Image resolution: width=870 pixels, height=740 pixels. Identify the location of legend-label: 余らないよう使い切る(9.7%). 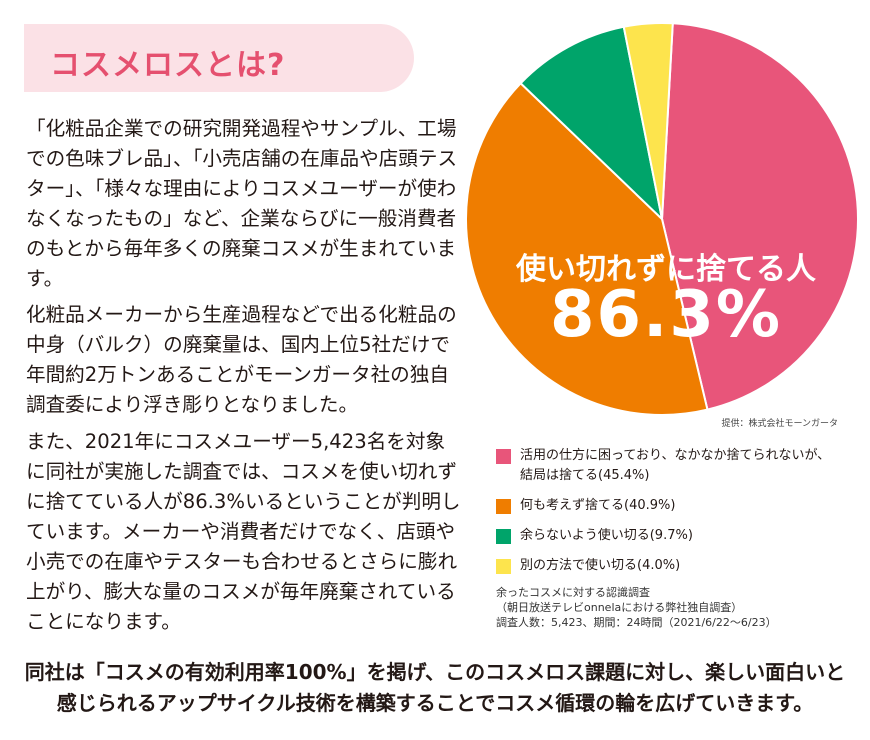
(606, 535).